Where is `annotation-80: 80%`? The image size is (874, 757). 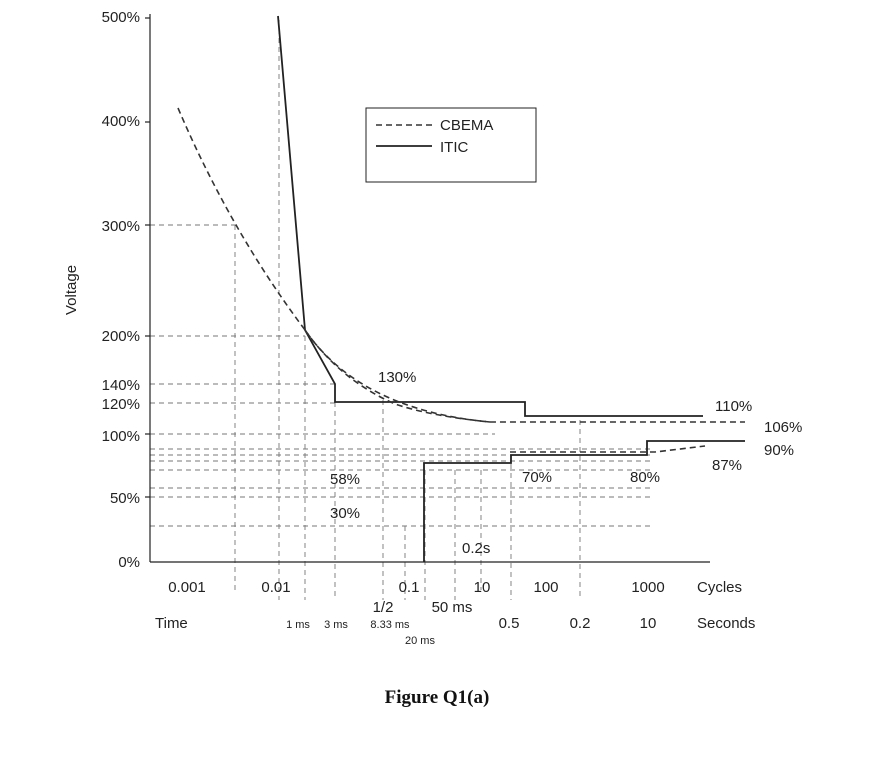
annotation-80: 80% is located at coordinates (645, 477).